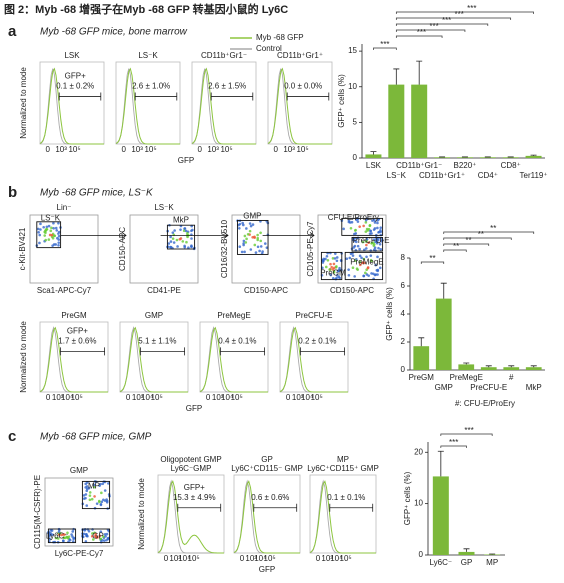  Describe the element at coordinates (352, 290) in the screenshot. I see `flow-x-label: CD150-APC` at that location.